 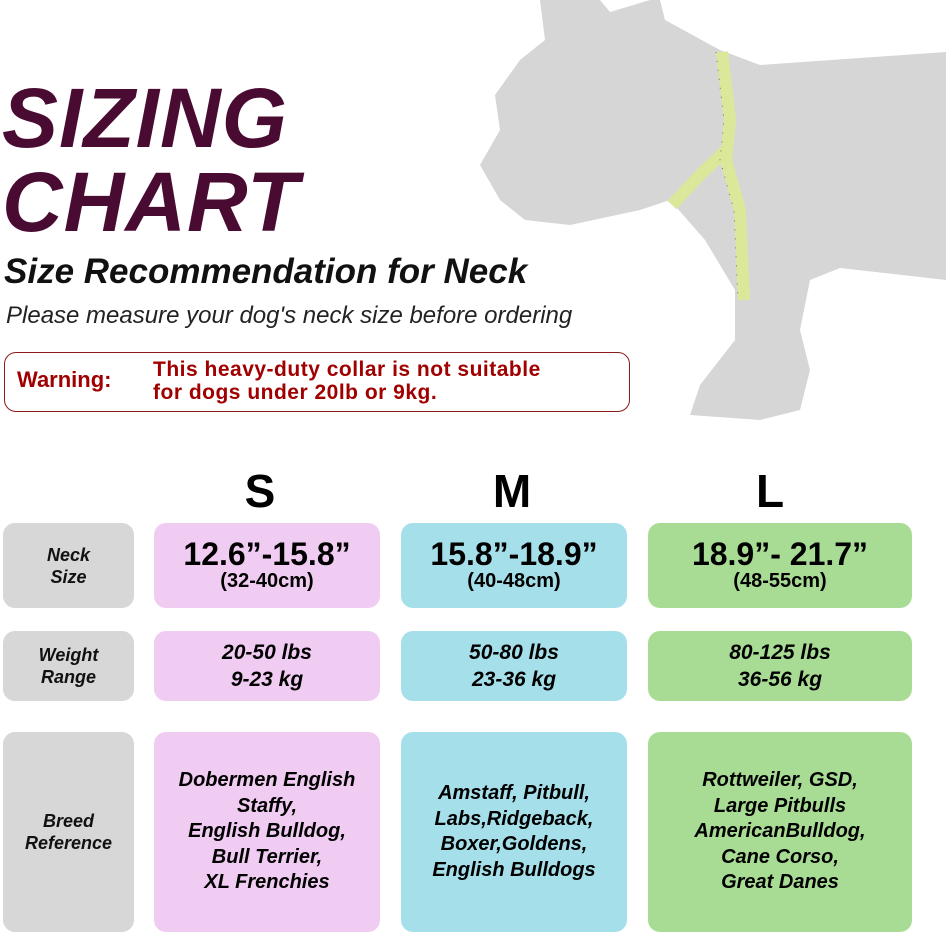 What do you see at coordinates (68, 677) in the screenshot?
I see `label-text: Range` at bounding box center [68, 677].